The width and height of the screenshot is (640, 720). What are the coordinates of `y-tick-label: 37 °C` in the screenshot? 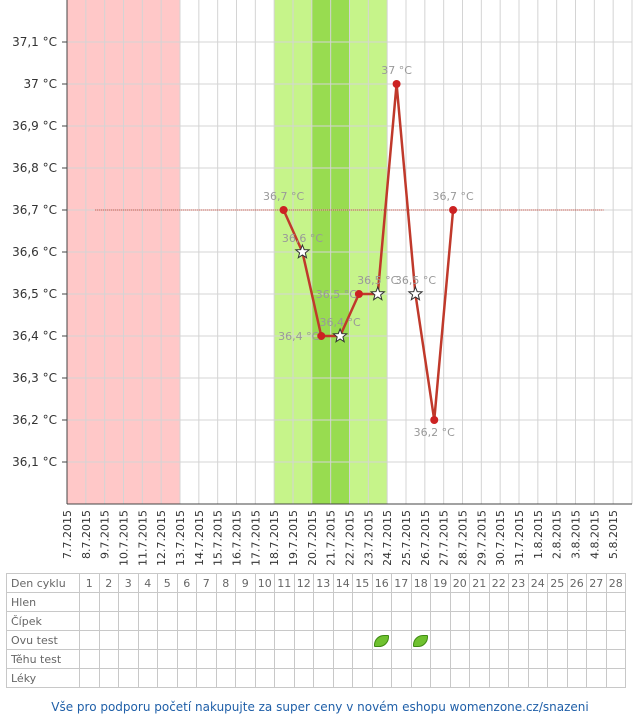 It's located at (40, 84).